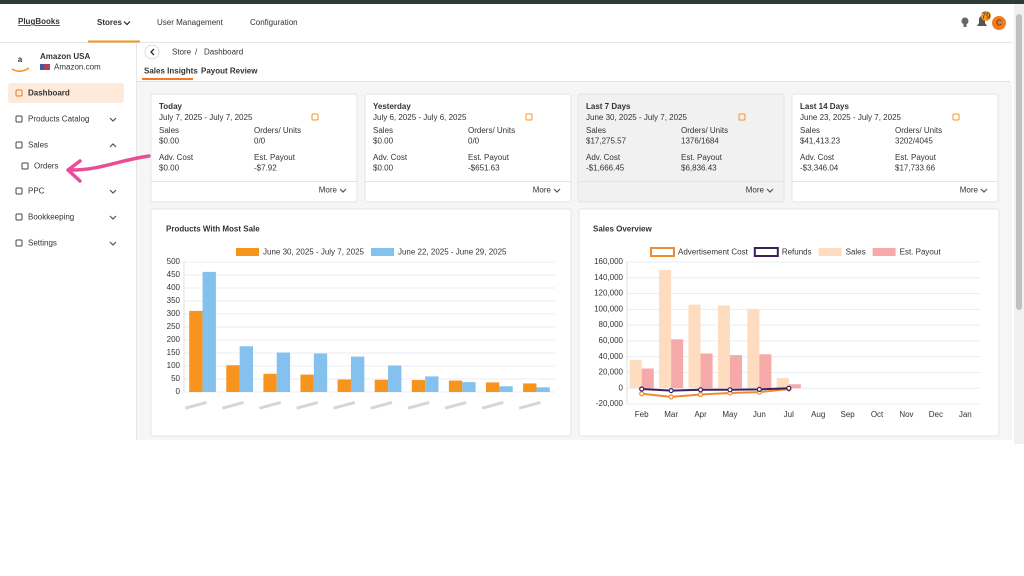 Image resolution: width=1024 pixels, height=576 pixels. What do you see at coordinates (819, 168) in the screenshot?
I see `metric-value: -$3,346.04` at bounding box center [819, 168].